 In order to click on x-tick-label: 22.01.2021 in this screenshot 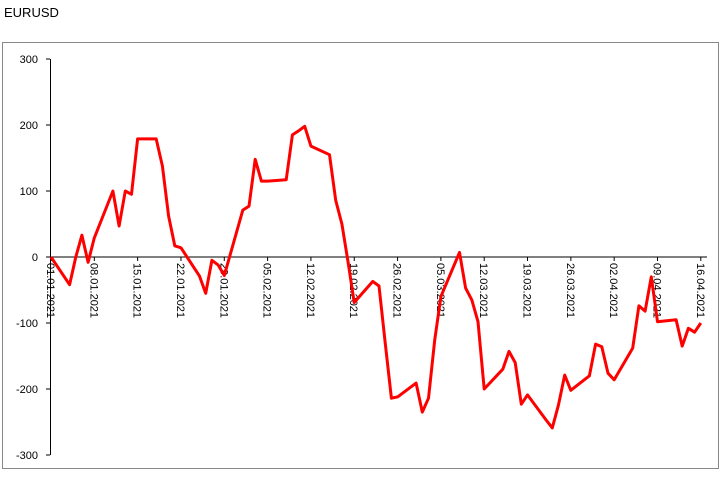, I will do `click(180, 290)`.